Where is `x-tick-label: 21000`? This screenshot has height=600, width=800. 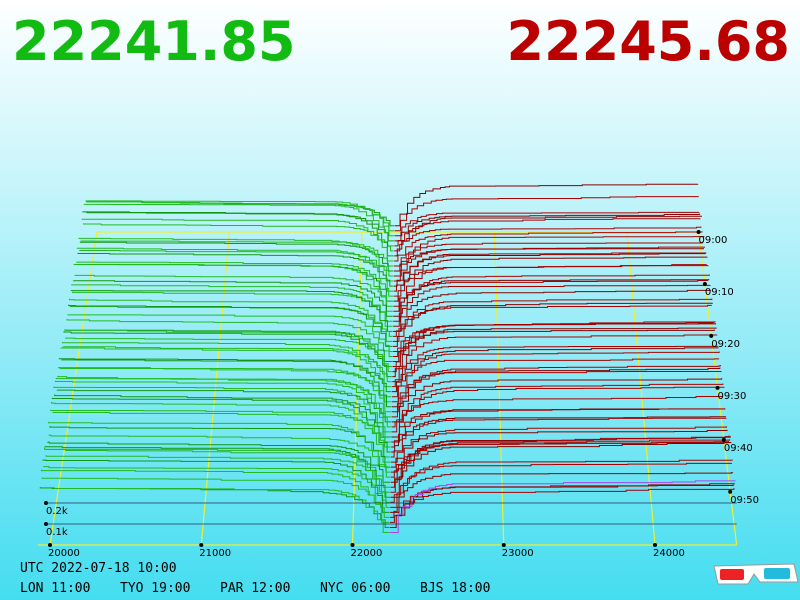
x-tick-label: 21000 is located at coordinates (215, 553).